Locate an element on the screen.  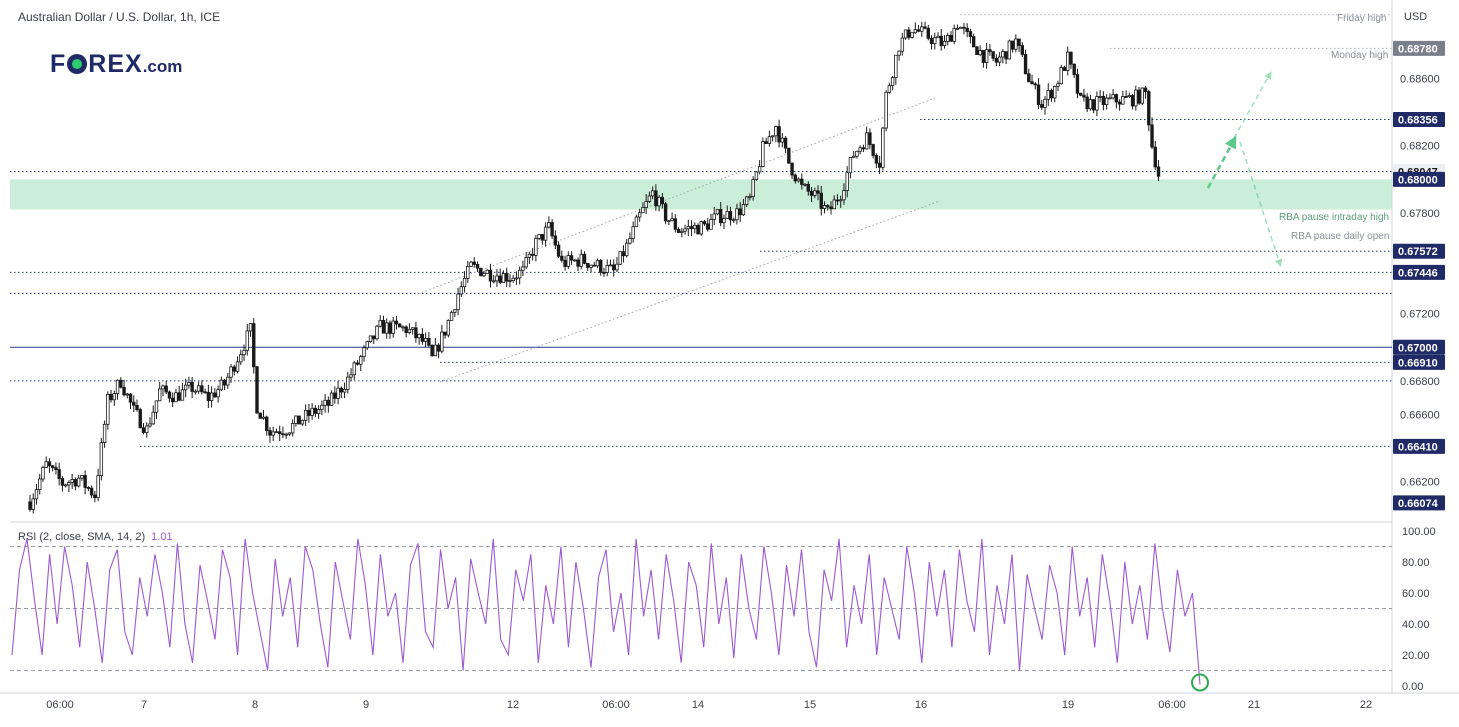
price-tick-label: 0.67800 is located at coordinates (1420, 214).